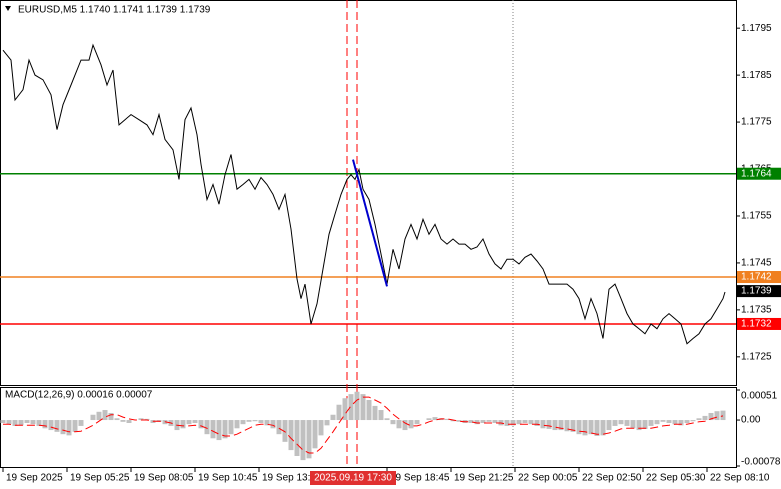  I want to click on x-tick-label: 22 Sep 08:10, so click(740, 478).